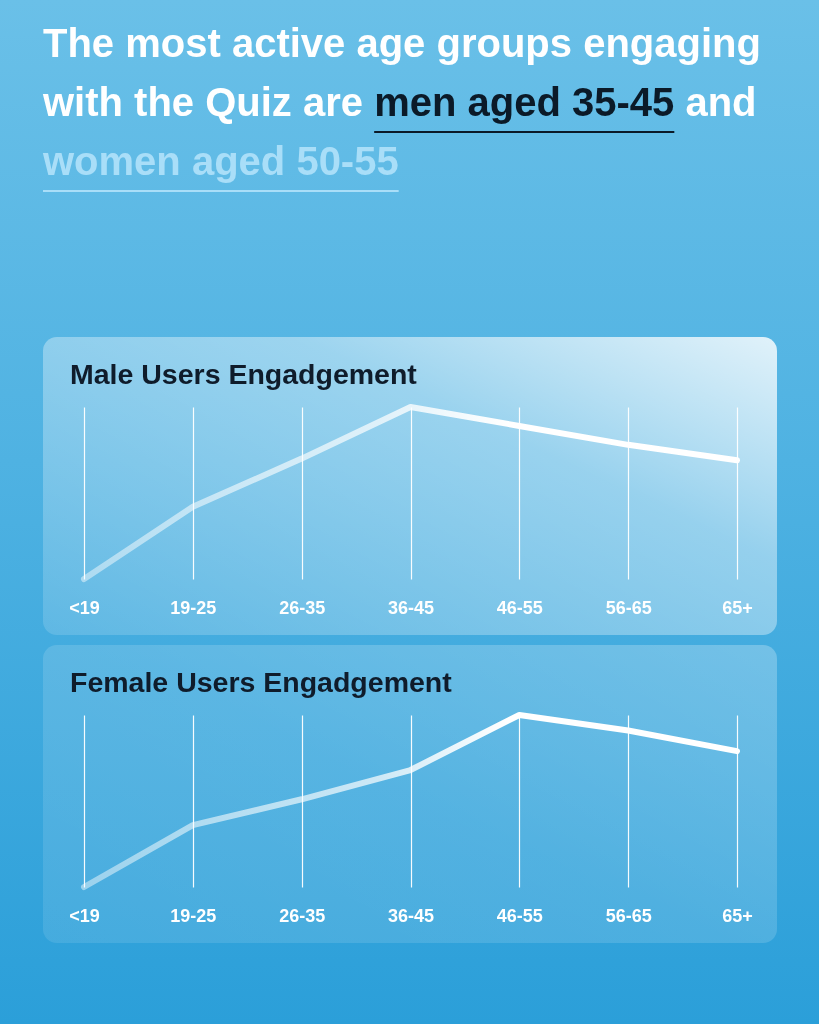 The width and height of the screenshot is (819, 1024). What do you see at coordinates (721, 102) in the screenshot?
I see `text: and` at bounding box center [721, 102].